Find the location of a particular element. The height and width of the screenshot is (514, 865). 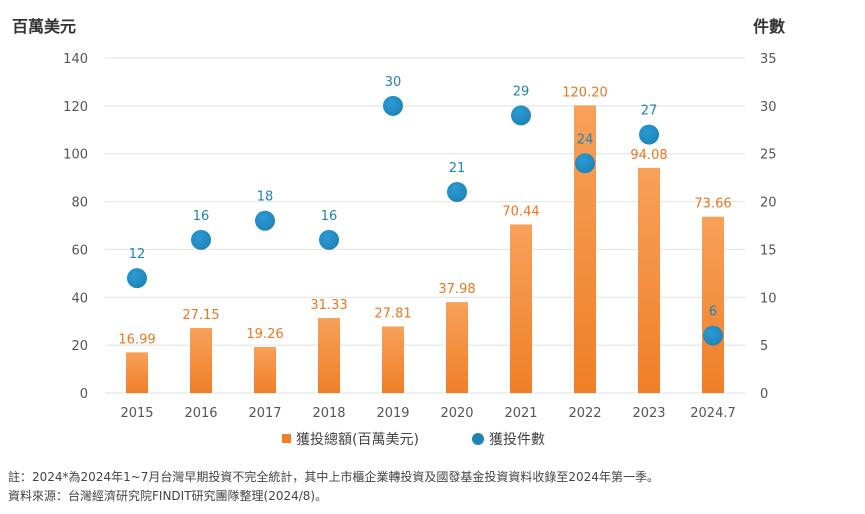

y-left-tick-label: 60 is located at coordinates (79, 250).